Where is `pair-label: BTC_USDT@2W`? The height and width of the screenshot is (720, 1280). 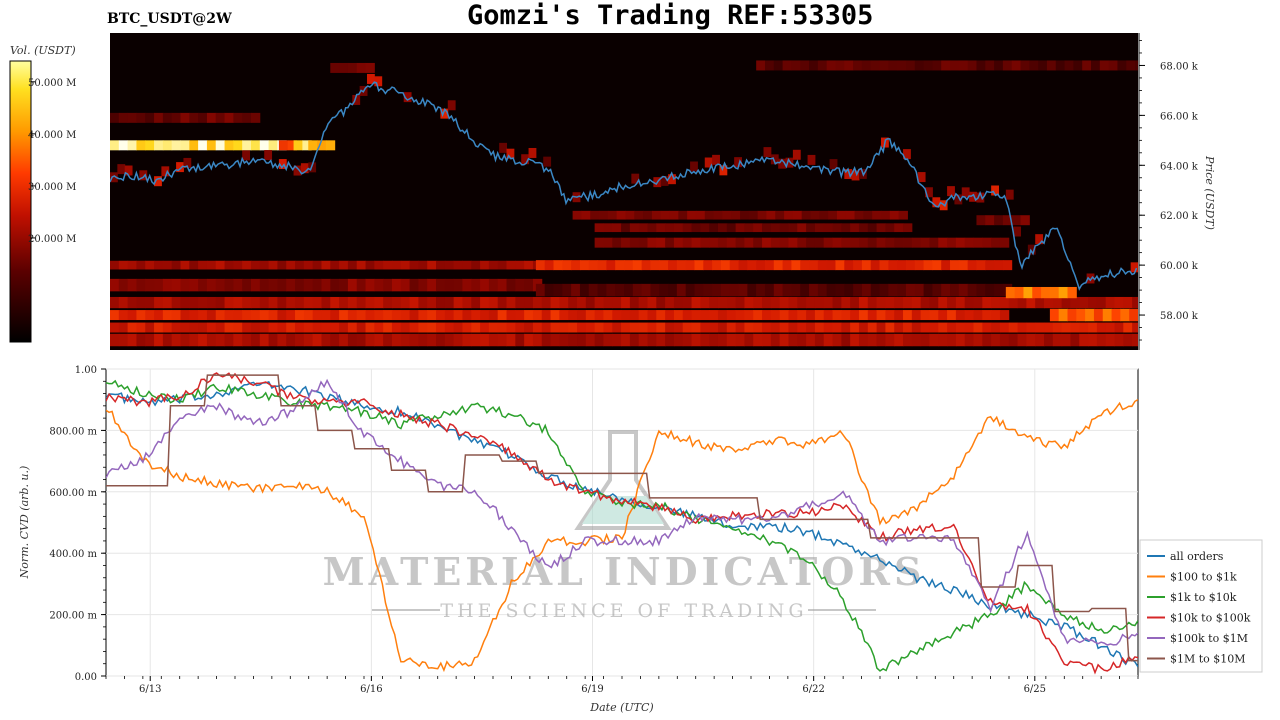
pair-label: BTC_USDT@2W is located at coordinates (169, 19).